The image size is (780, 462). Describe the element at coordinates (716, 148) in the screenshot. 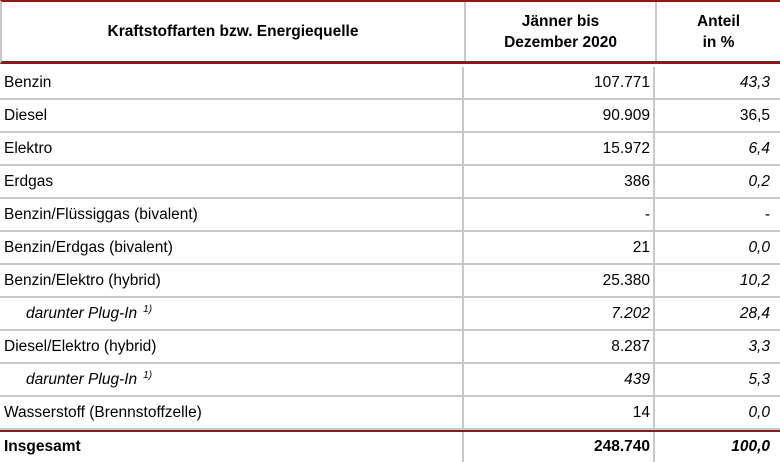

I see `row-share: 6,4` at that location.